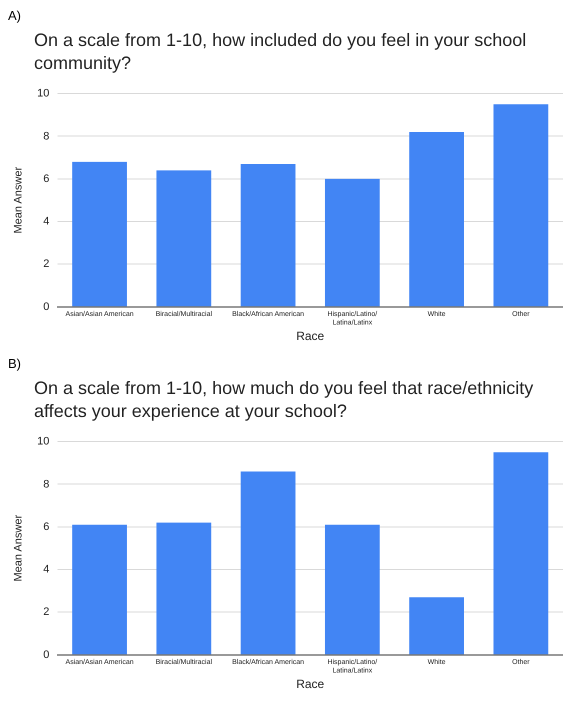 This screenshot has width=575, height=719. Describe the element at coordinates (281, 52) in the screenshot. I see `chart-title: On a scale from 1-10, how included do you feel in your school community?` at that location.